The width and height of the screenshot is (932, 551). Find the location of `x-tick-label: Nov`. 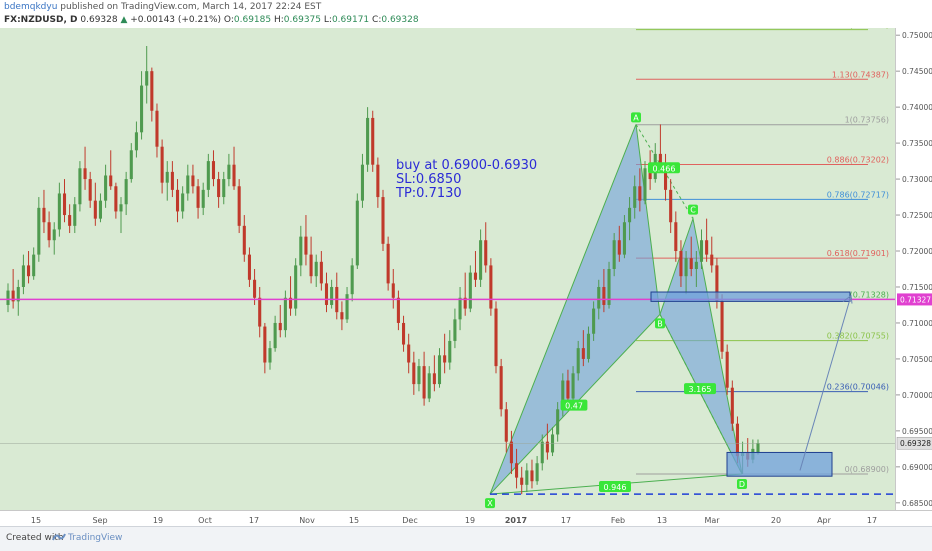

x-tick-label: Nov is located at coordinates (307, 520).